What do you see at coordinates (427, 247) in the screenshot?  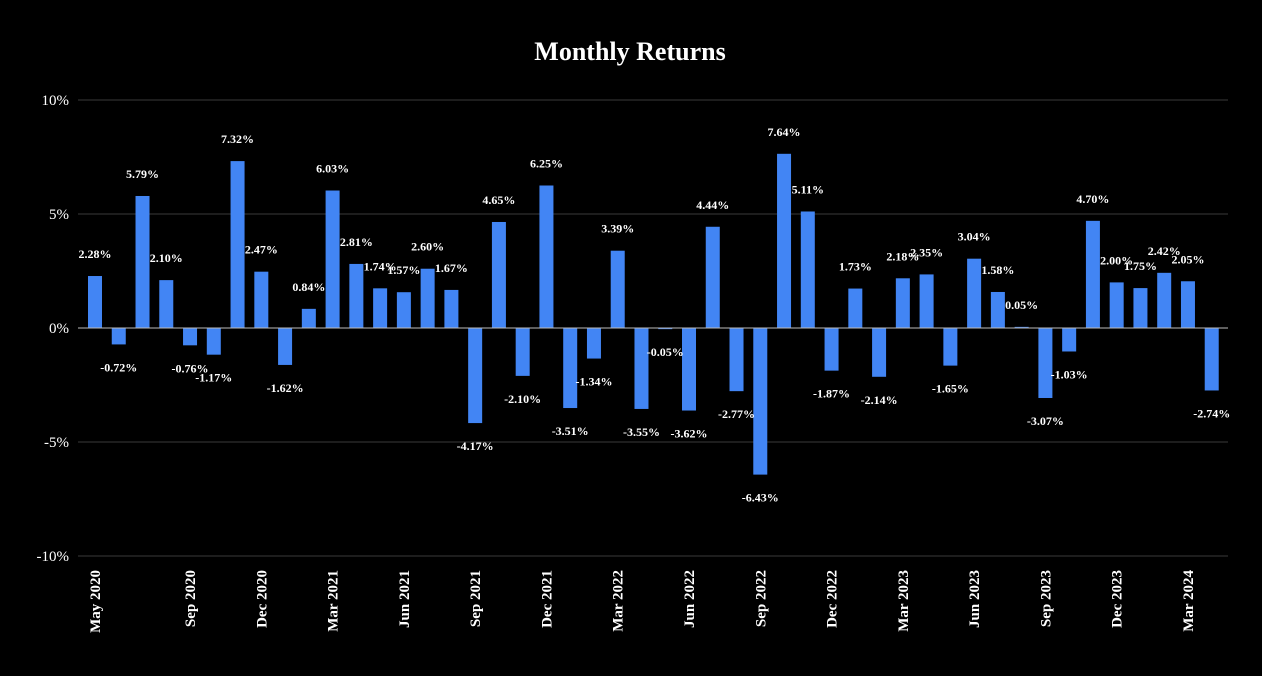 I see `data-label: 2.60%` at bounding box center [427, 247].